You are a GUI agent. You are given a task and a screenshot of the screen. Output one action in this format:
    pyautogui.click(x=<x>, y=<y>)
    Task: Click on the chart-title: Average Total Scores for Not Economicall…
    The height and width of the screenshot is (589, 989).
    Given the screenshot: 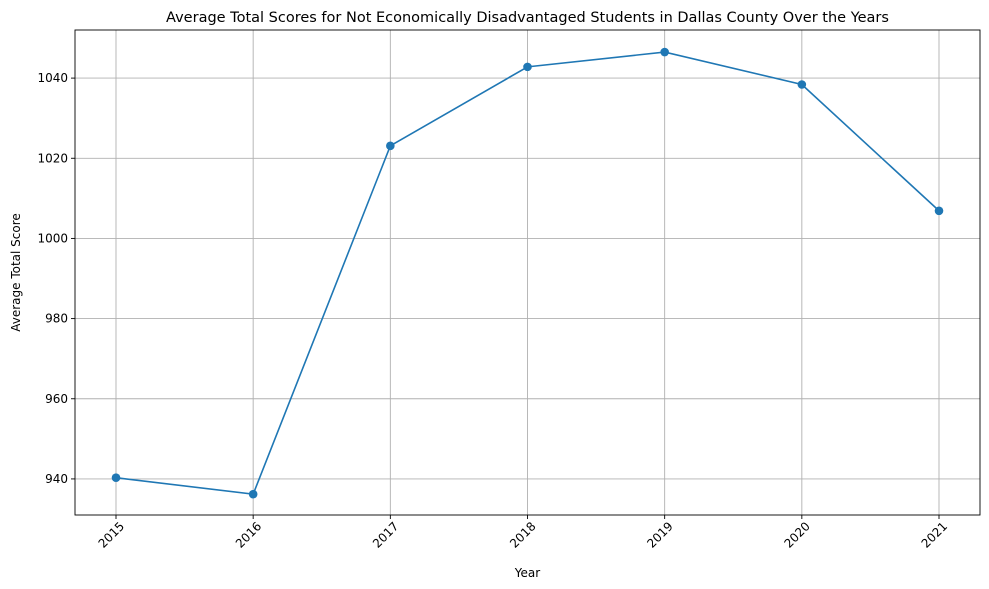 What is the action you would take?
    pyautogui.click(x=527, y=18)
    